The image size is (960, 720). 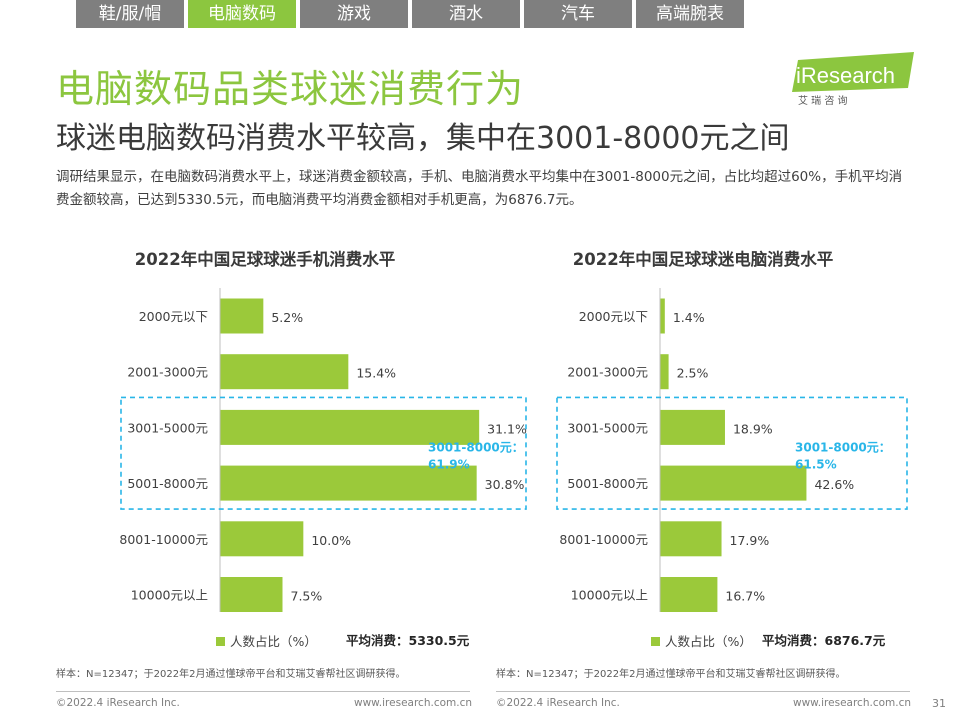 What do you see at coordinates (824, 640) in the screenshot?
I see `chart2-average-label: 平均消费：6876.7元` at bounding box center [824, 640].